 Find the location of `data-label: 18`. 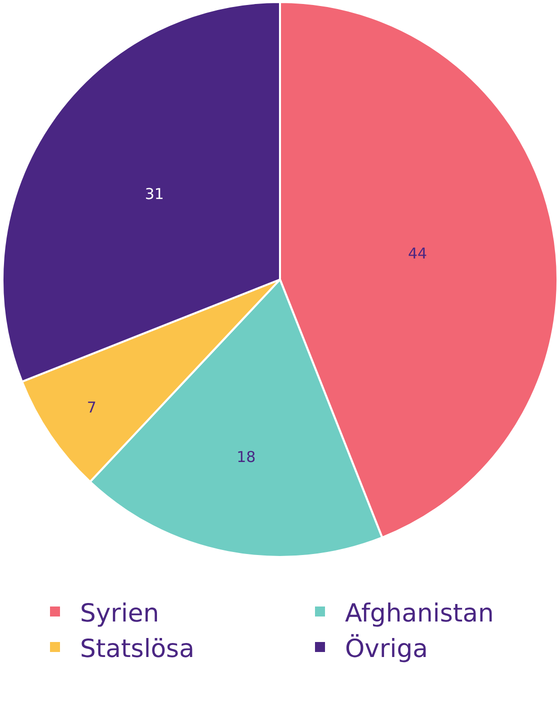

data-label: 18 is located at coordinates (246, 457).